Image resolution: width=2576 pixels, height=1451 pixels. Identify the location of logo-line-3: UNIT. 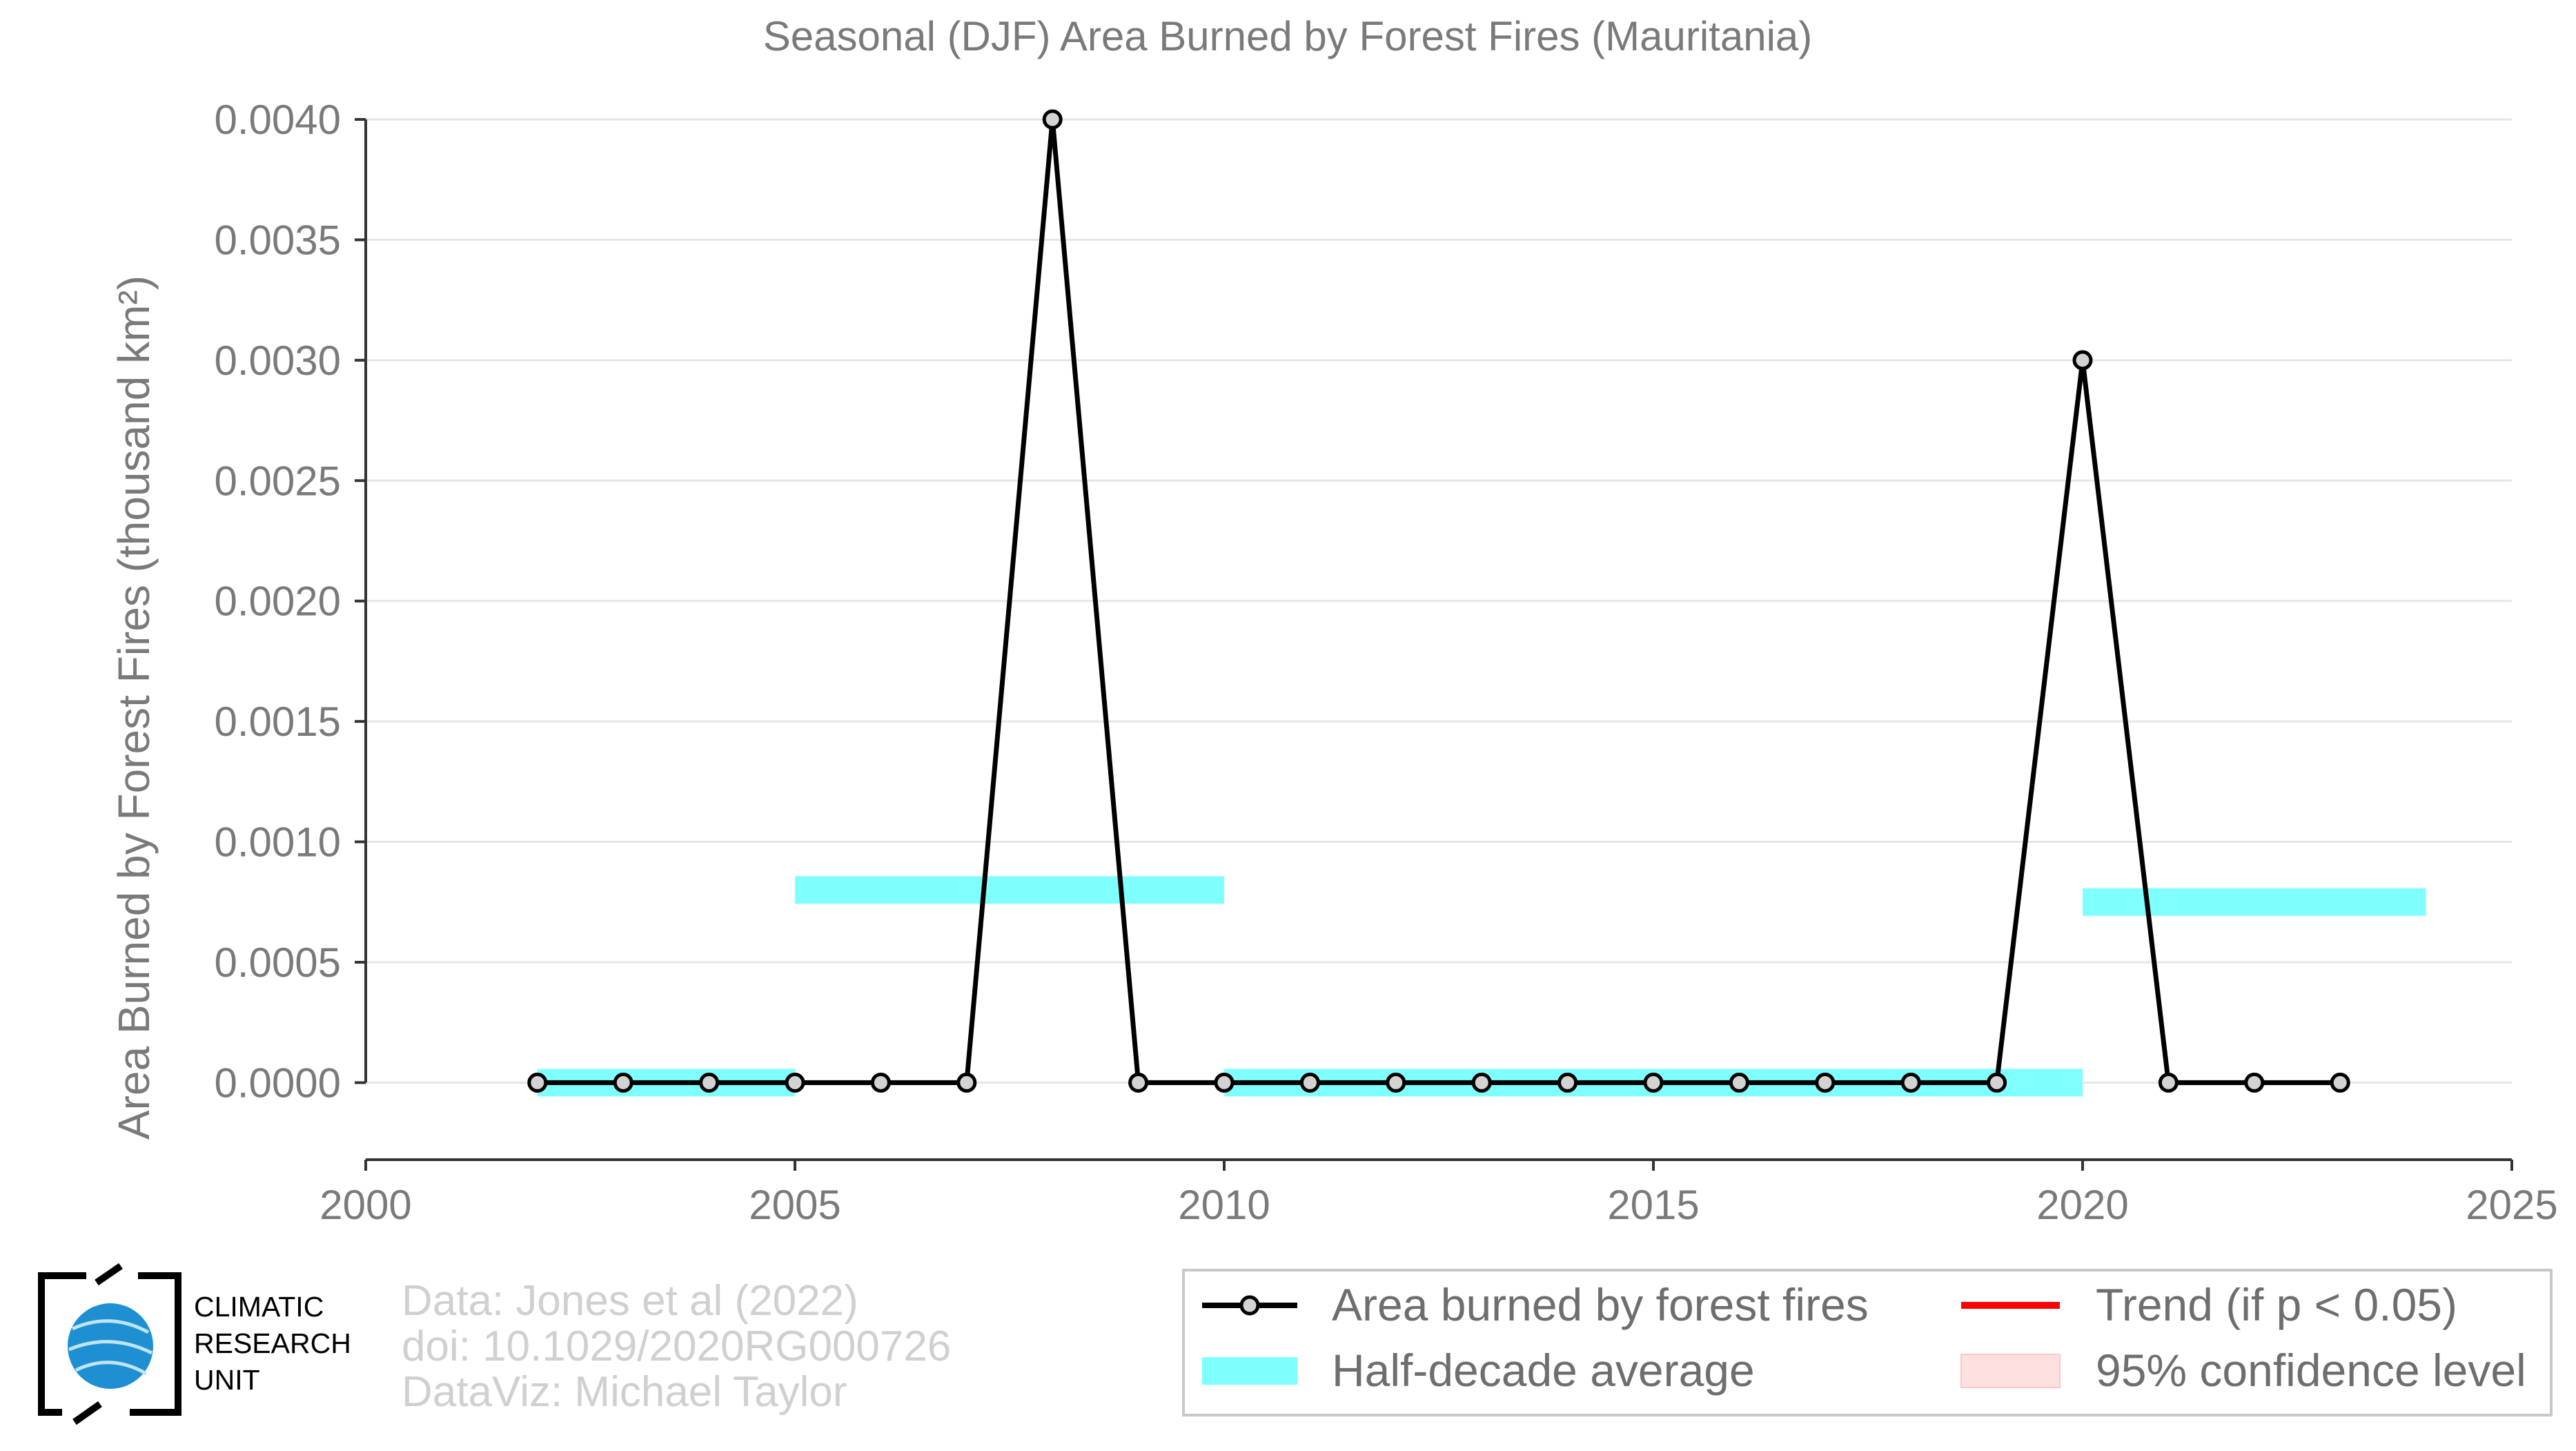
(227, 1380).